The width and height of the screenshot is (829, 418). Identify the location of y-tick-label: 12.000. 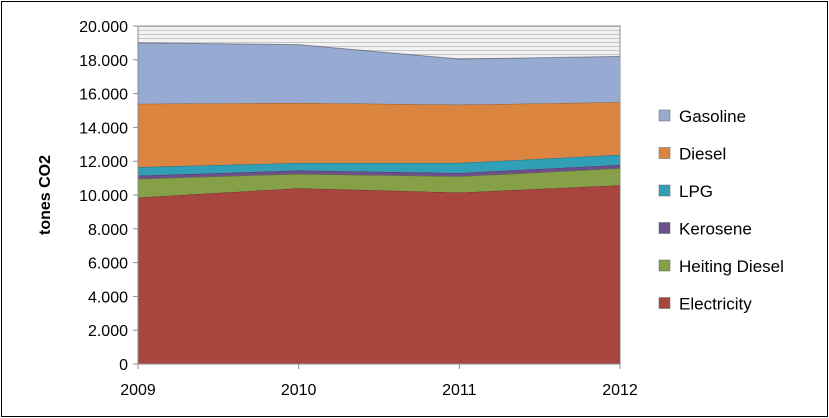
(103, 162).